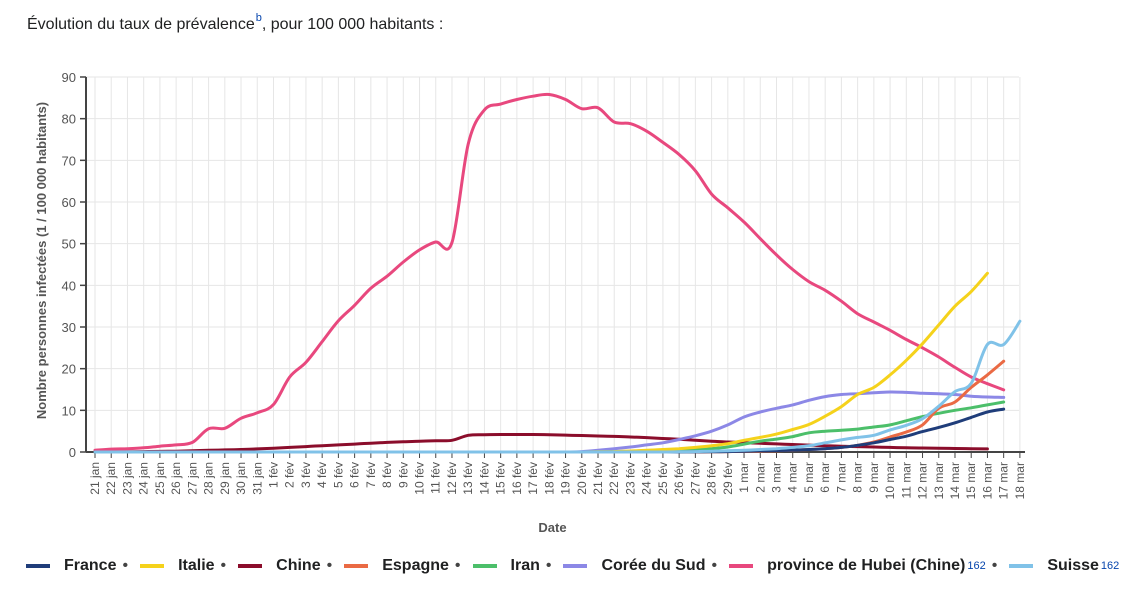 This screenshot has height=602, width=1129. Describe the element at coordinates (939, 480) in the screenshot. I see `x-tick-label: 13 mar` at that location.